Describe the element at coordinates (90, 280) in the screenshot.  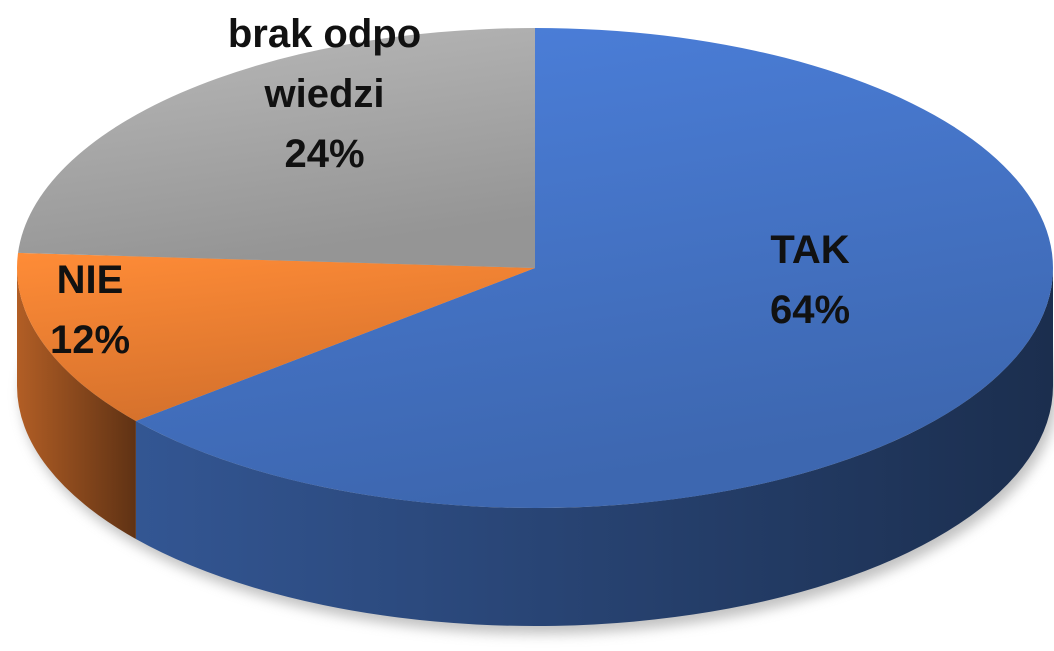
I see `category-label: NIE` at that location.